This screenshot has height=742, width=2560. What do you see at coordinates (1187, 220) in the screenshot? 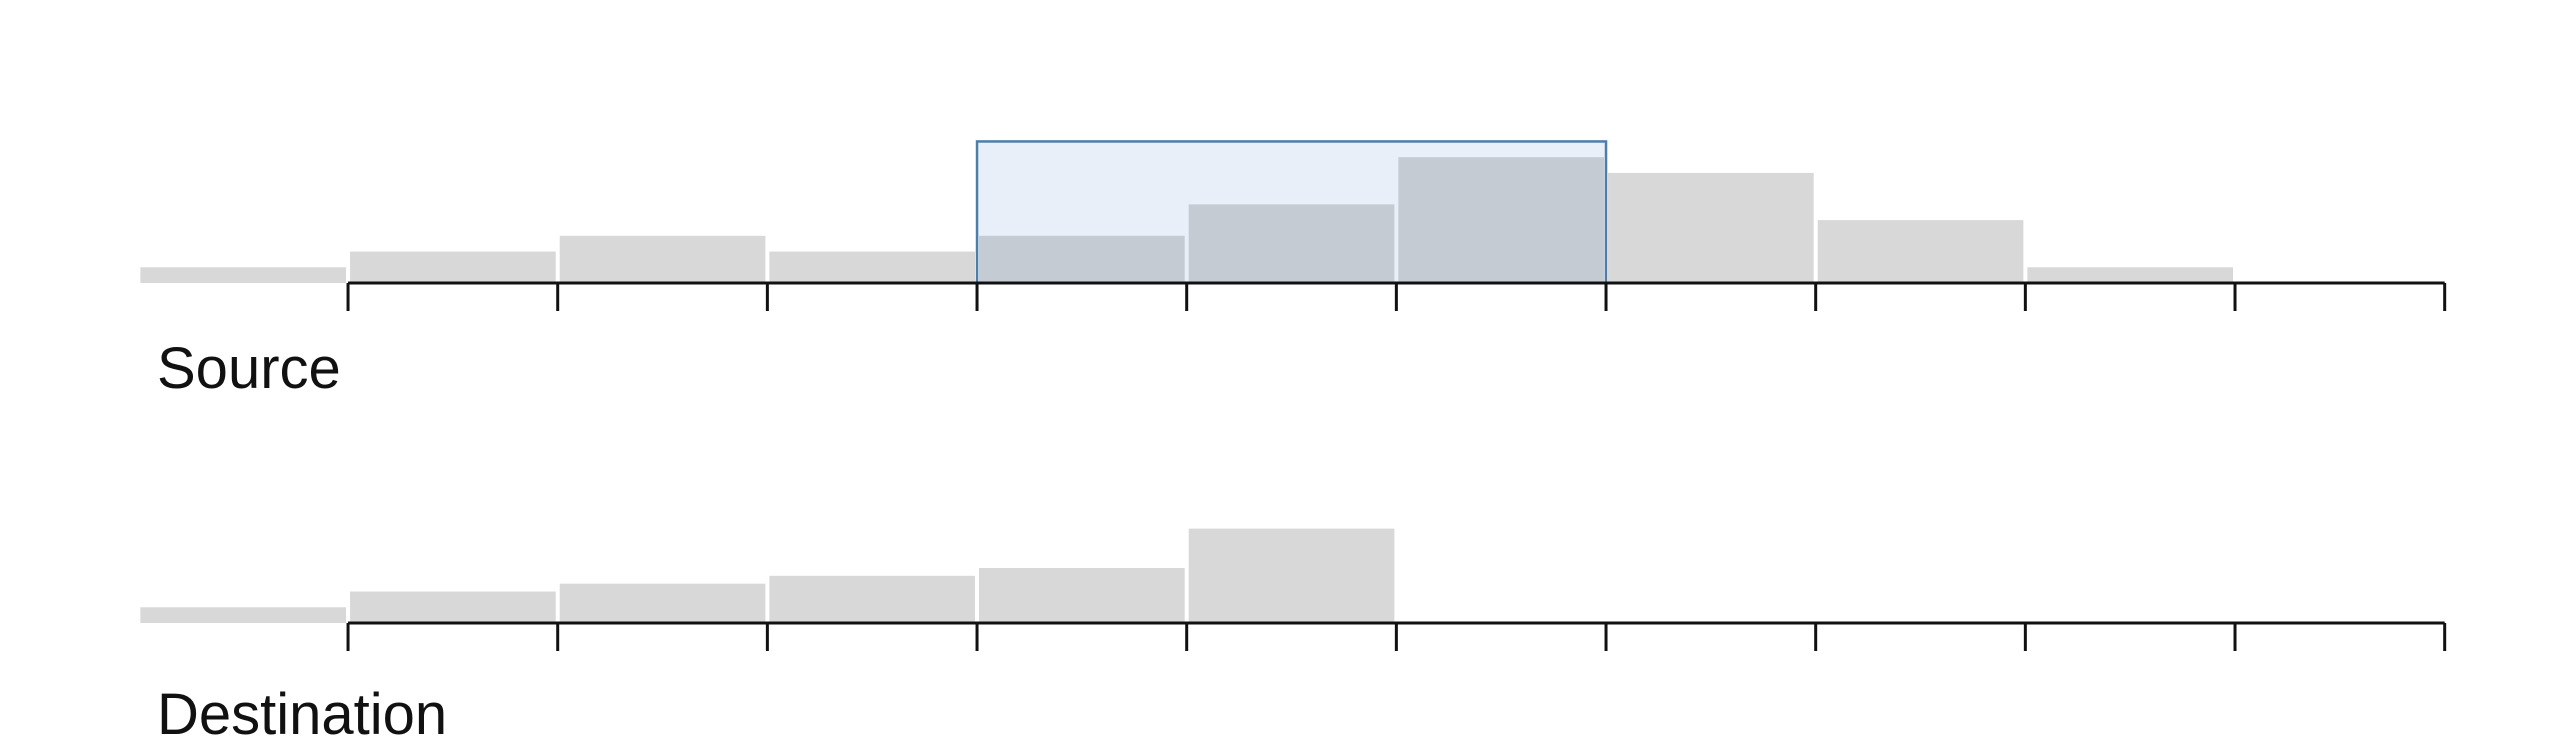
I see `source-bars` at bounding box center [1187, 220].